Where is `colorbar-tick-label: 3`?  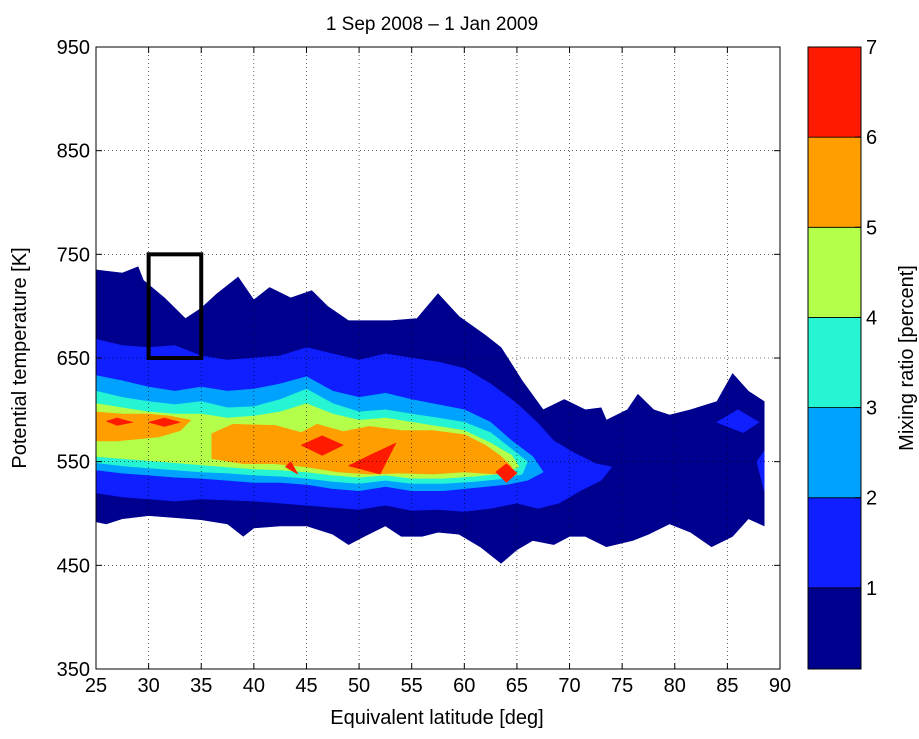 colorbar-tick-label: 3 is located at coordinates (871, 409).